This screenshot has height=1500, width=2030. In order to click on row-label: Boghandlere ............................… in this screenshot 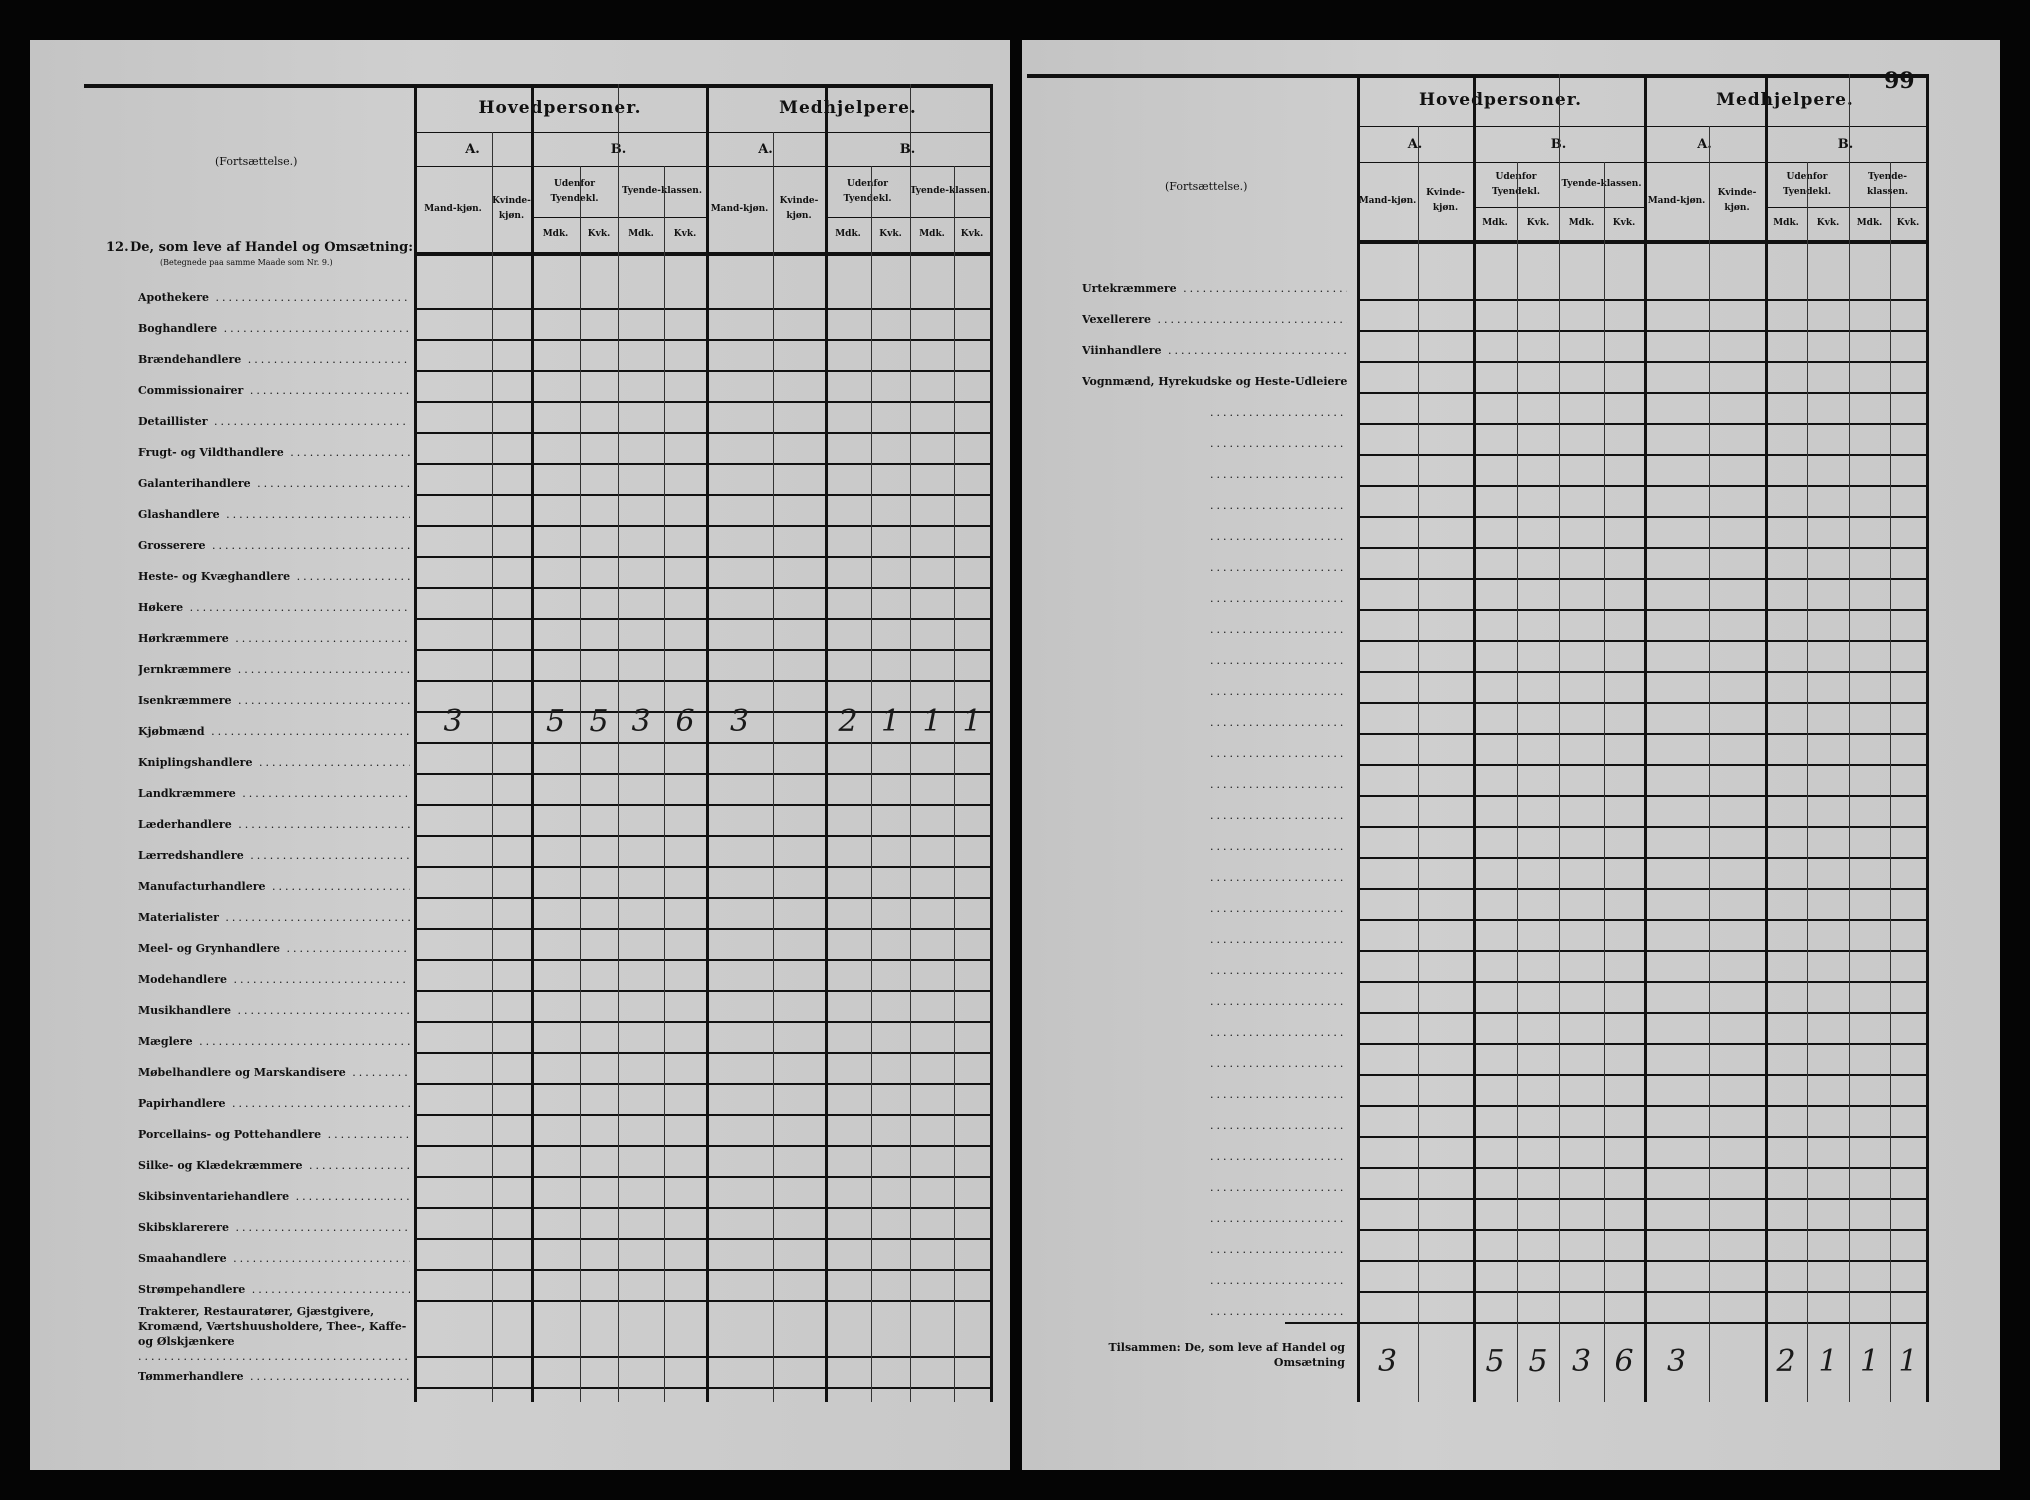, I will do `click(274, 328)`.